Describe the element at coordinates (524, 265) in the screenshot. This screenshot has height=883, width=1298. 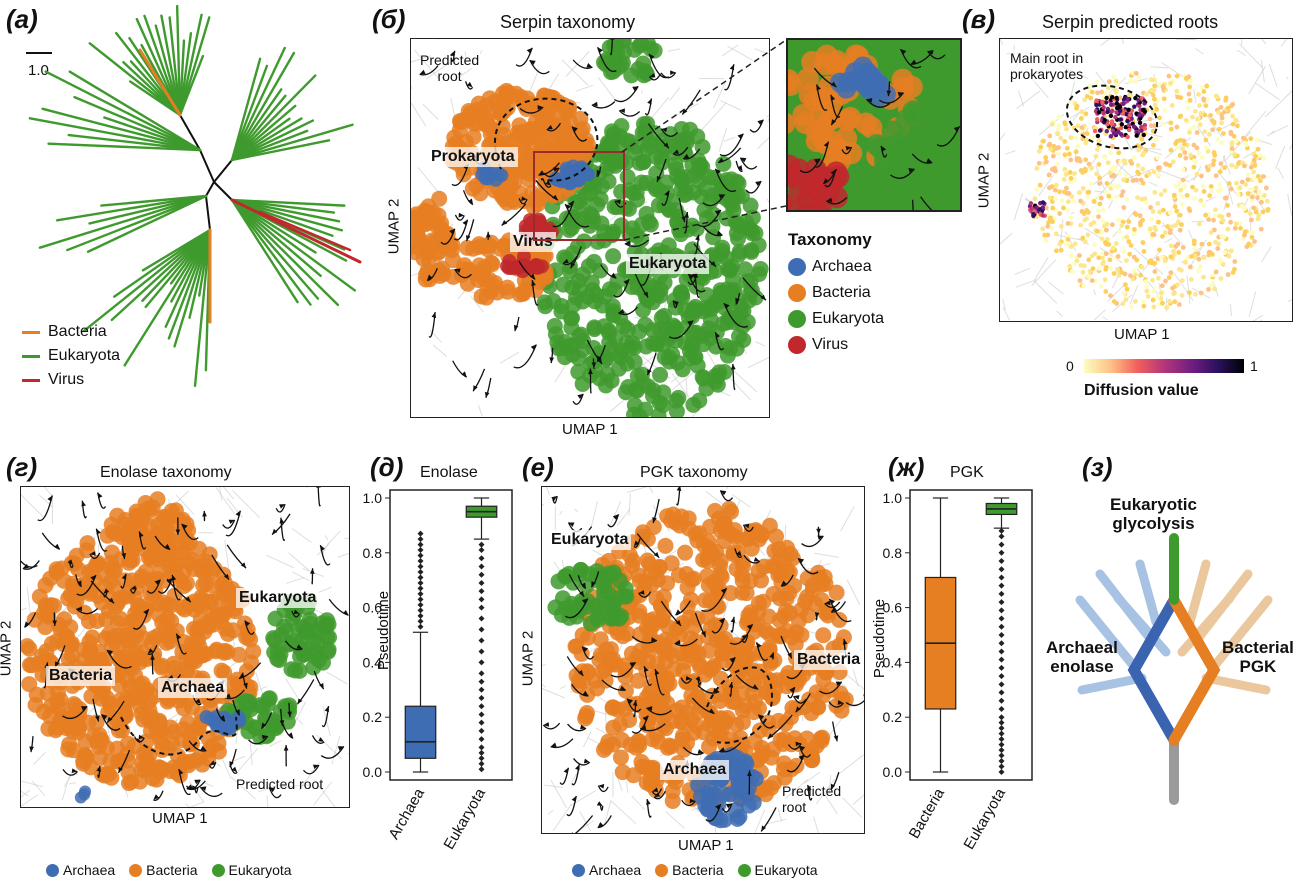
I see `virus-point` at that location.